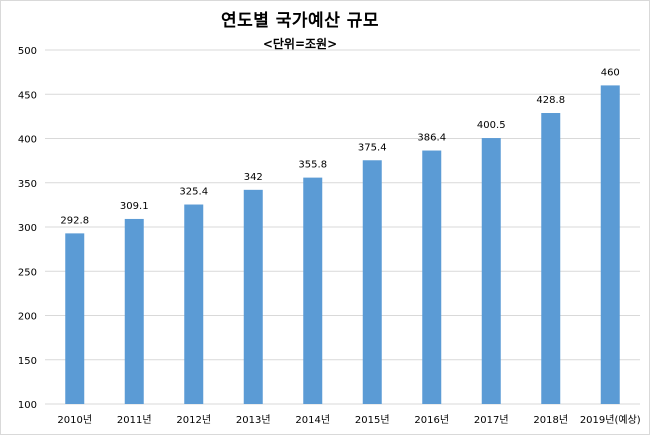 The width and height of the screenshot is (650, 435). What do you see at coordinates (134, 206) in the screenshot?
I see `data-label: 309.1` at bounding box center [134, 206].